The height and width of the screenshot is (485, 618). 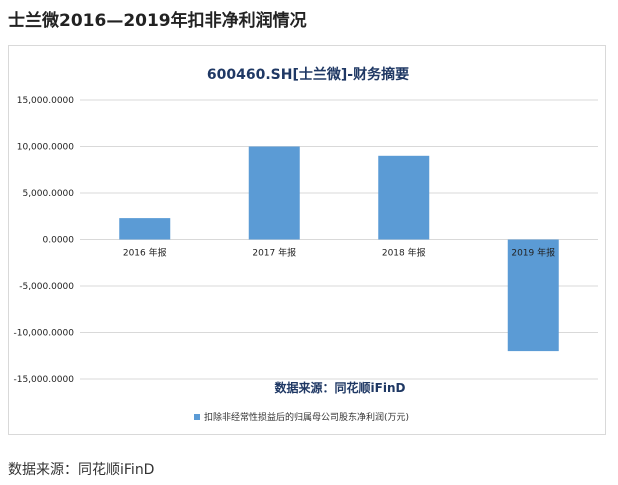 I want to click on chart-source-note: 数据来源：同花顺iFinD, so click(x=340, y=387).